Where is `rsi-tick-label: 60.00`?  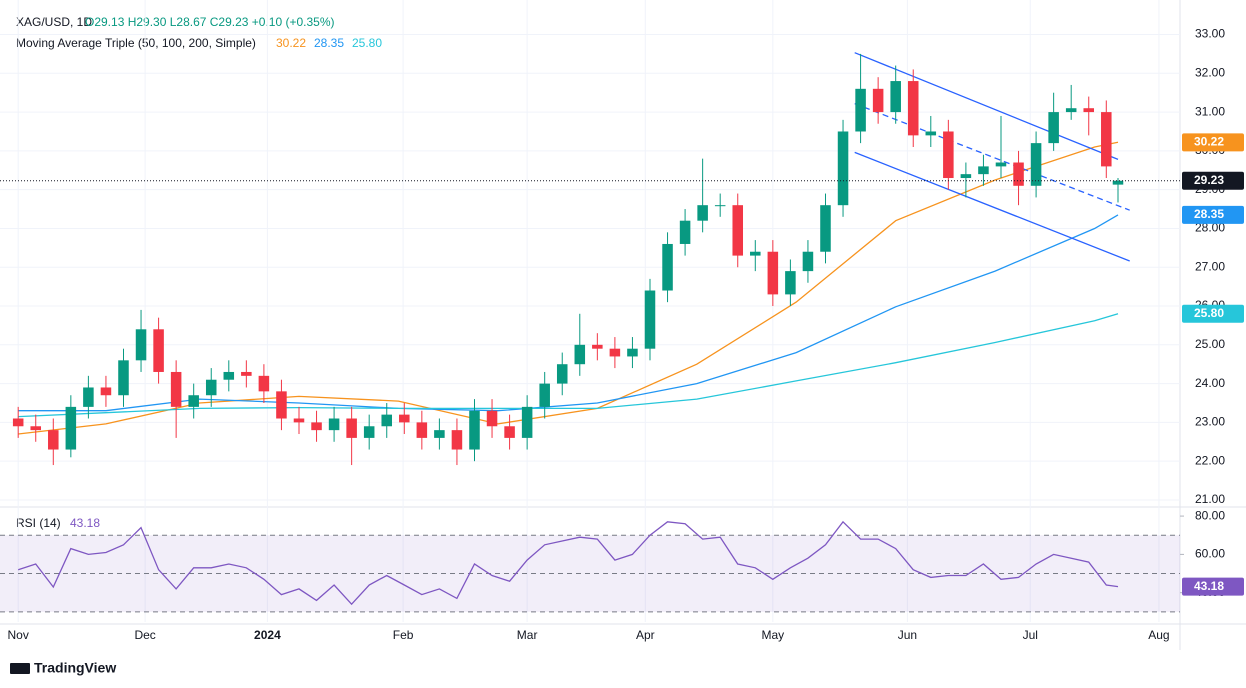 rsi-tick-label: 60.00 is located at coordinates (1210, 554).